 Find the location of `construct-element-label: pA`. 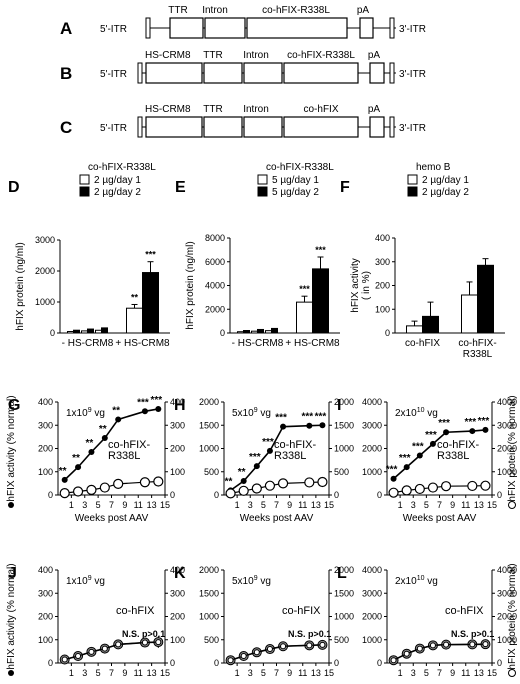

construct-element-label: pA is located at coordinates (374, 109).